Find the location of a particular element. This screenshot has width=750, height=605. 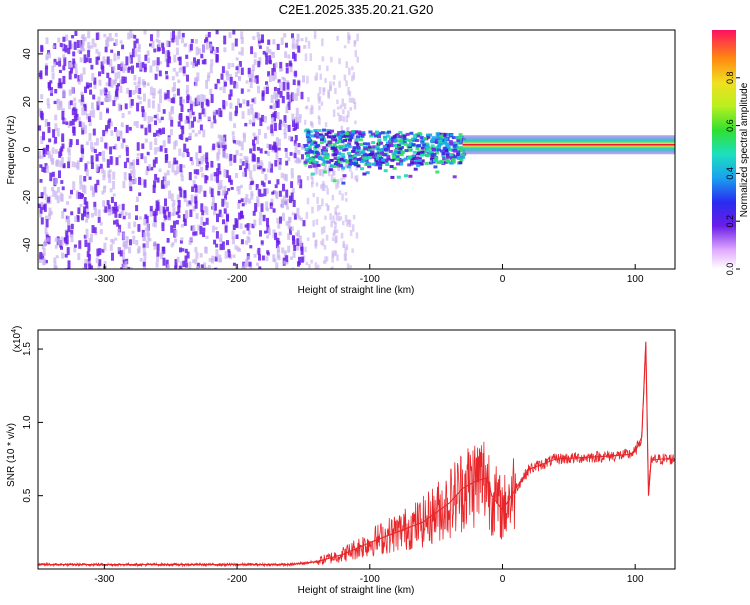

spectrogram-y-tick-label: -40 is located at coordinates (27, 244).